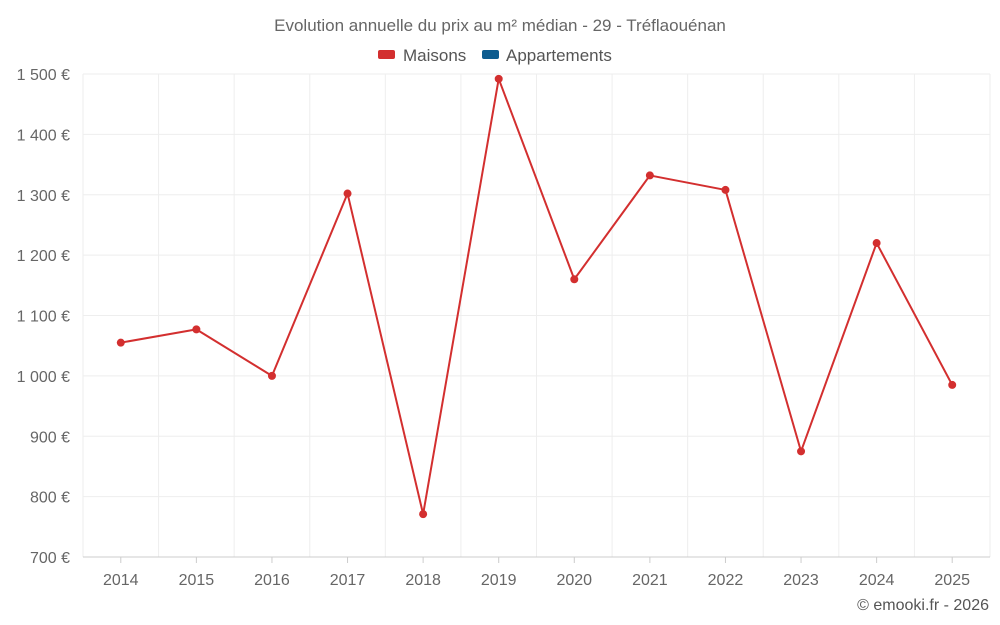 This screenshot has height=625, width=1000. I want to click on y-tick-label: 1 300 €, so click(43, 196).